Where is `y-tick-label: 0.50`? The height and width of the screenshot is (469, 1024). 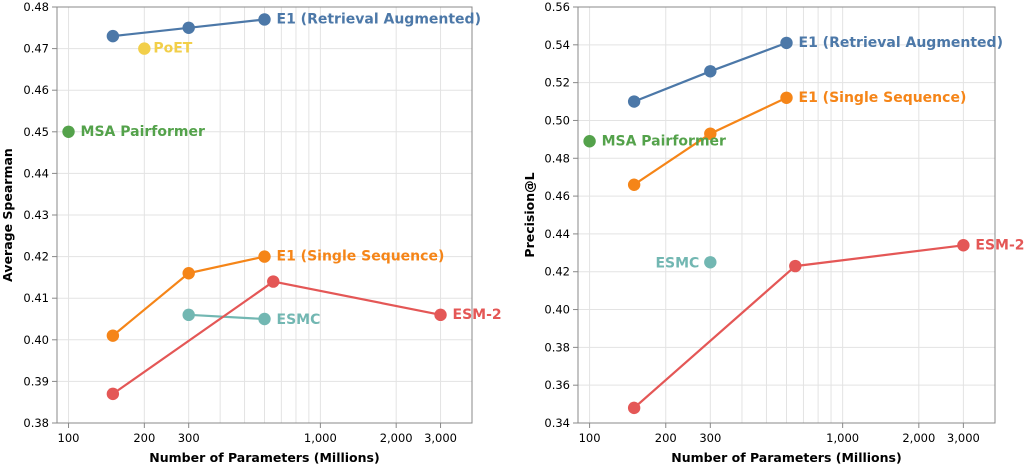 y-tick-label: 0.50 is located at coordinates (557, 120).